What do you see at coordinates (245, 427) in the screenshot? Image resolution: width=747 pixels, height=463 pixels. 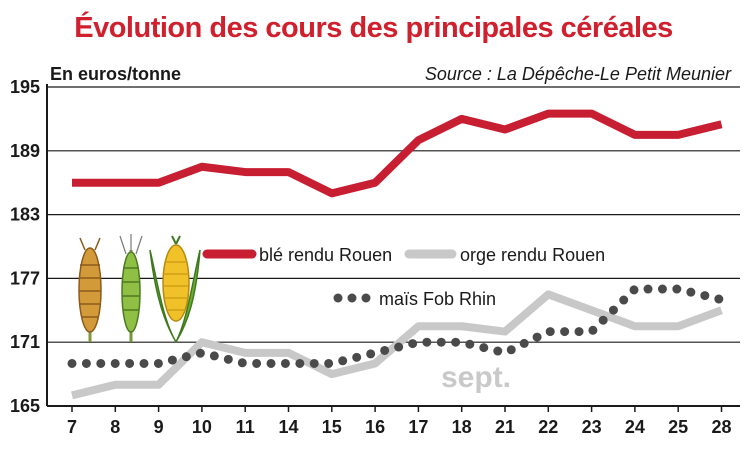 I see `x-tick-label: 11` at bounding box center [245, 427].